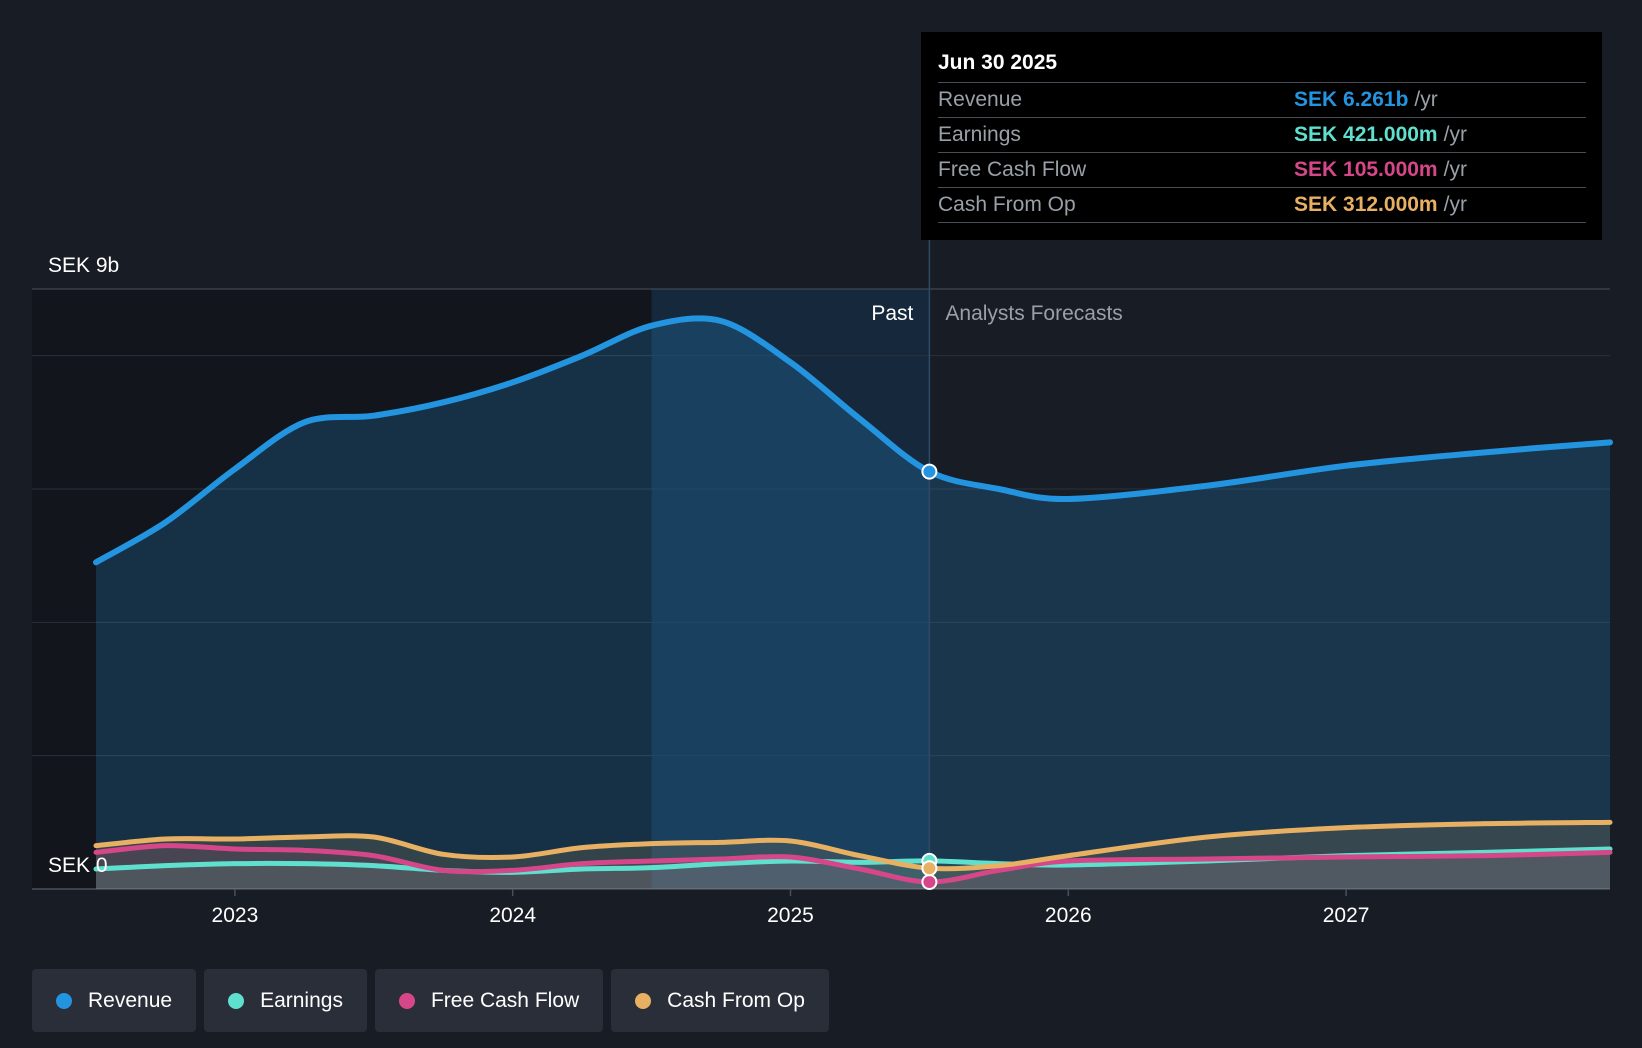  I want to click on highlight-region-background, so click(790, 589).